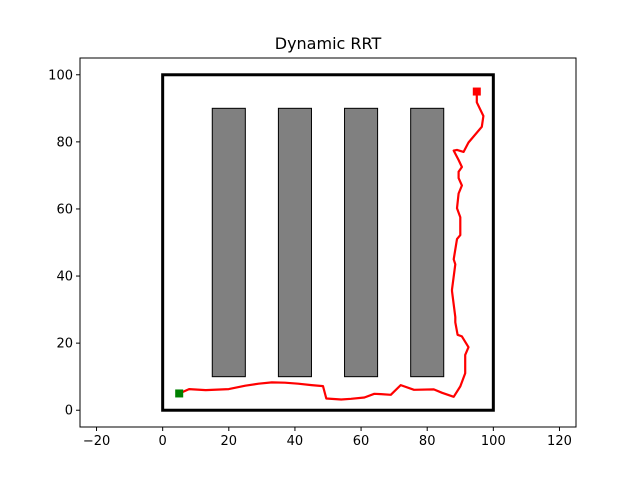 The width and height of the screenshot is (640, 480). What do you see at coordinates (64, 243) in the screenshot?
I see `y-axis: 0 20 40 60 80 100` at bounding box center [64, 243].